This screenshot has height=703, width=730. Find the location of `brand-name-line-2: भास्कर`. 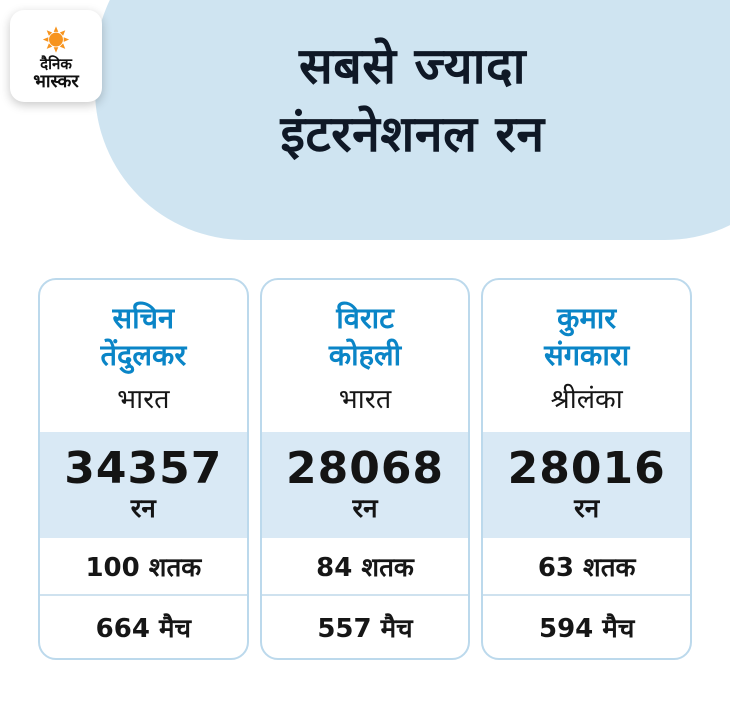

brand-name-line-2: भास्कर is located at coordinates (56, 81).